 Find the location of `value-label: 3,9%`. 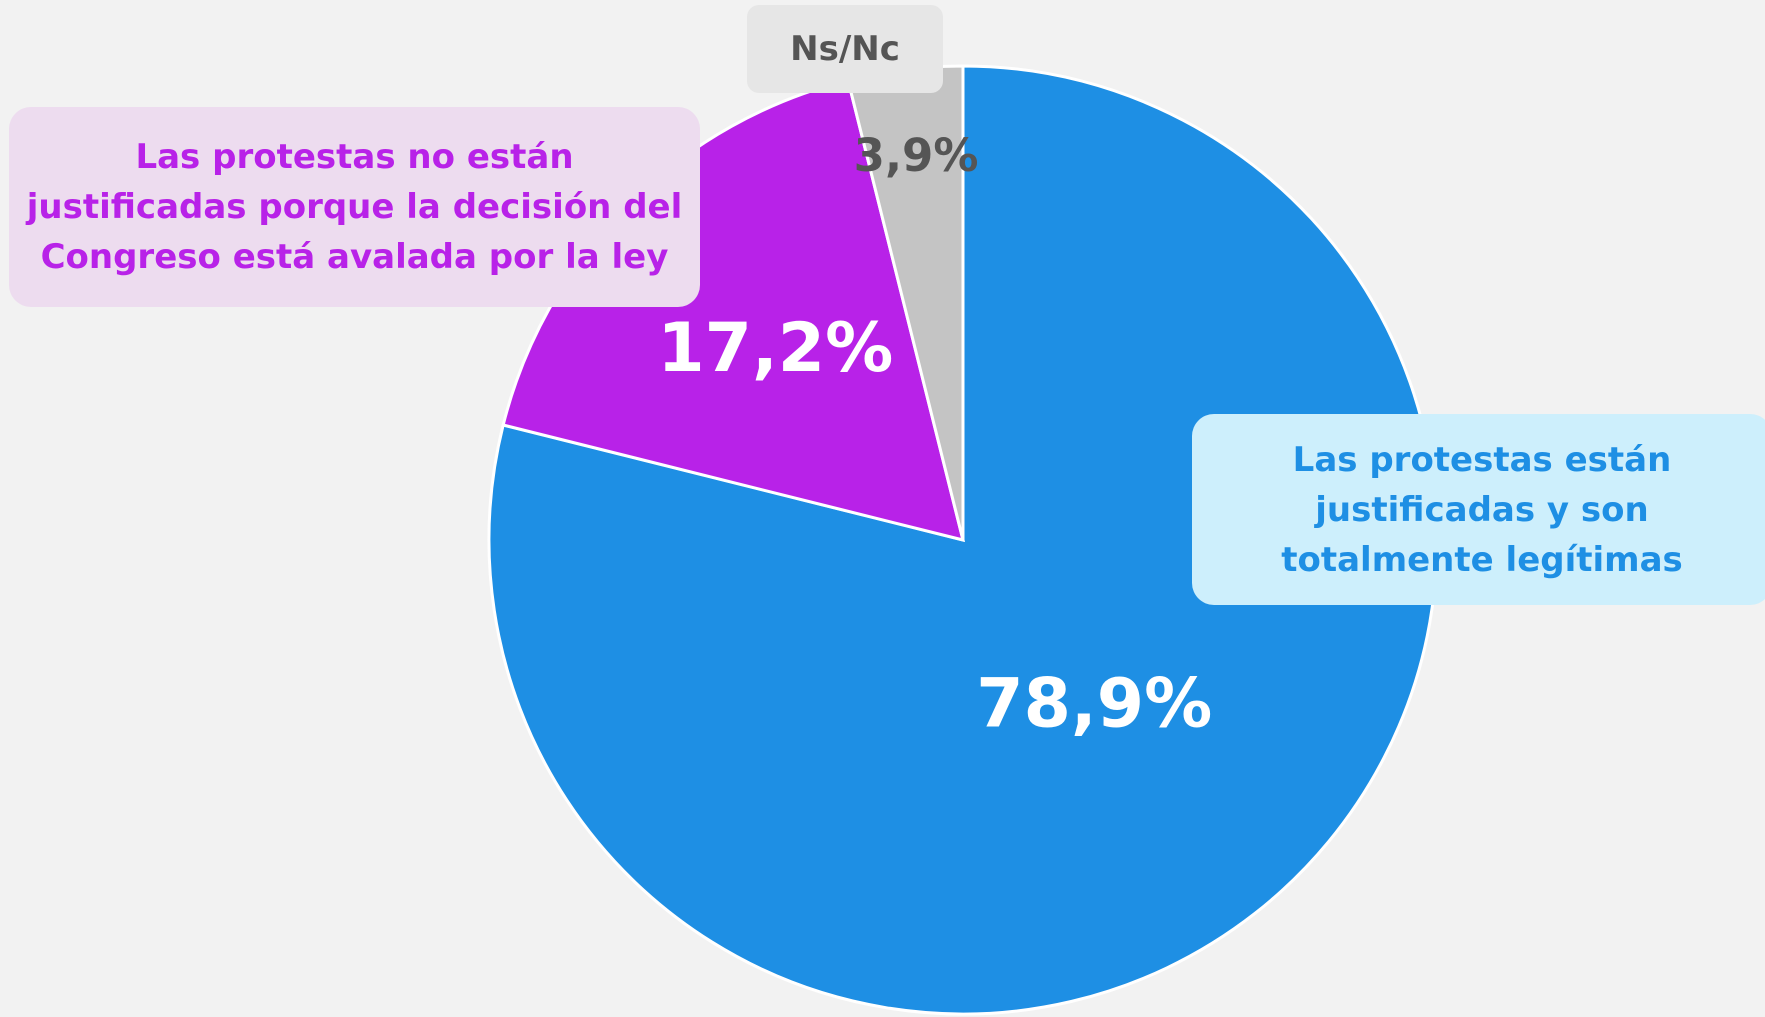

value-label: 3,9% is located at coordinates (916, 155).